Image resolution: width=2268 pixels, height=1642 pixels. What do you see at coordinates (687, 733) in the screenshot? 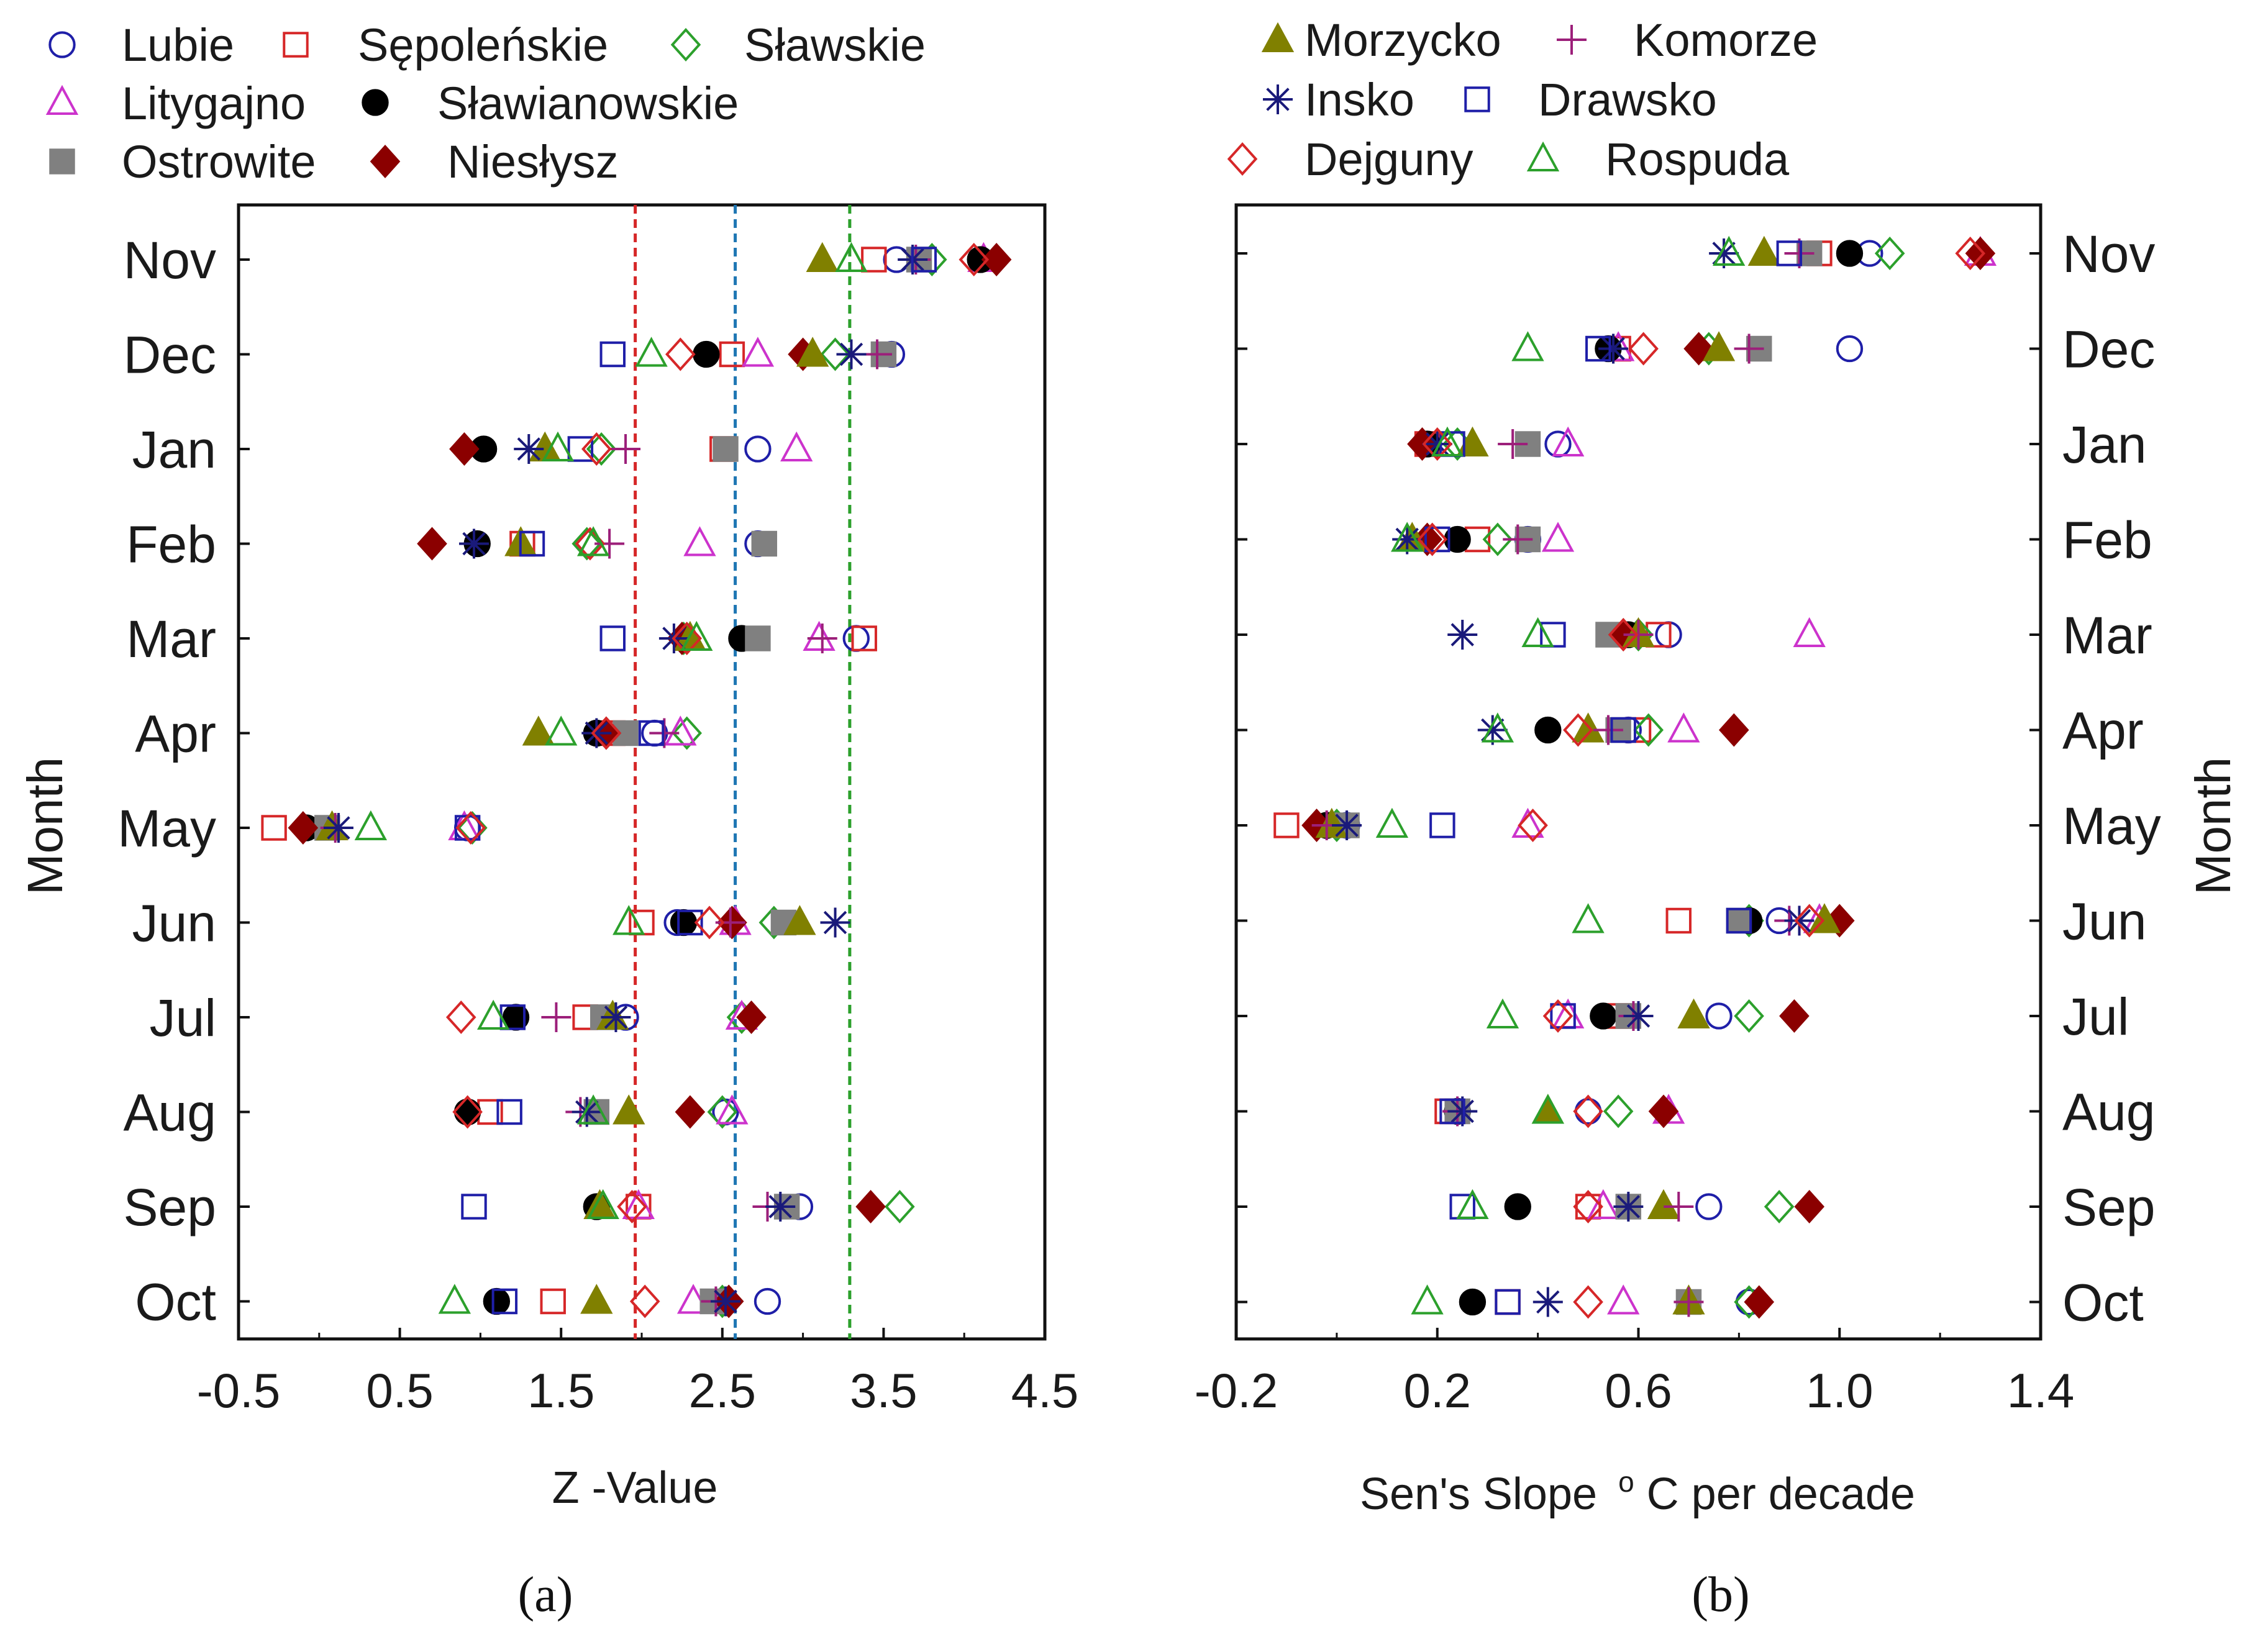
I see `point-slawskie-apr` at bounding box center [687, 733].